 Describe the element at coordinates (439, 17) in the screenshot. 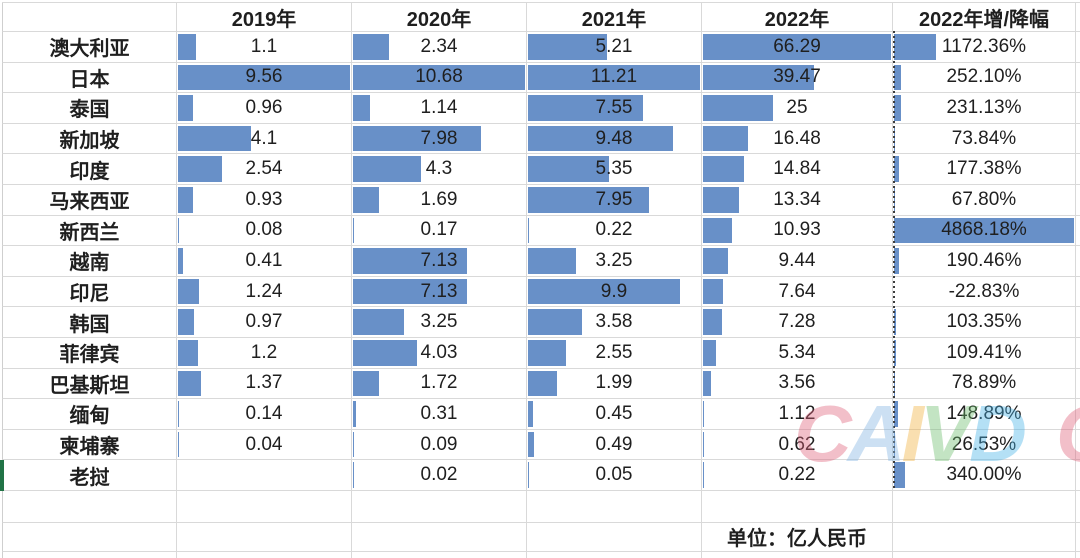

I see `column-header-2020年: 2020年` at that location.